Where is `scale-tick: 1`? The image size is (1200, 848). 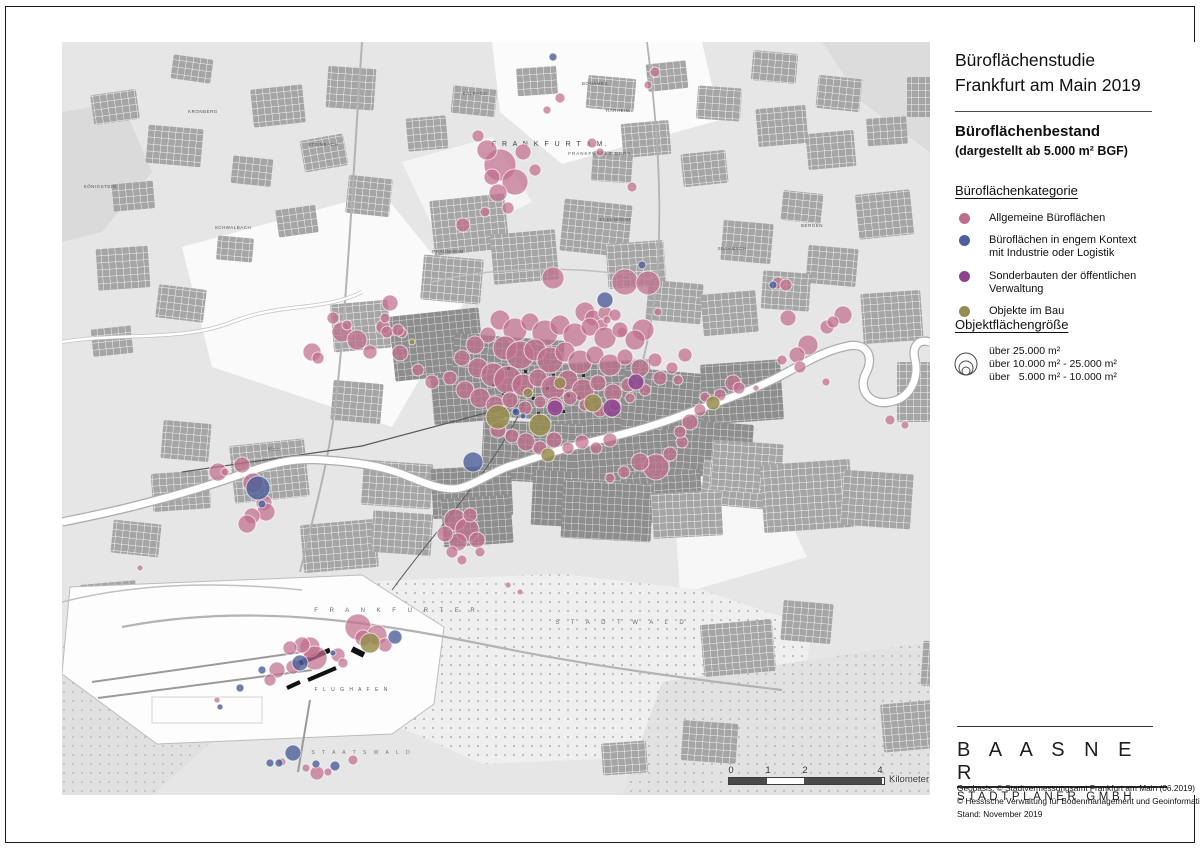
scale-tick: 1 is located at coordinates (768, 770).